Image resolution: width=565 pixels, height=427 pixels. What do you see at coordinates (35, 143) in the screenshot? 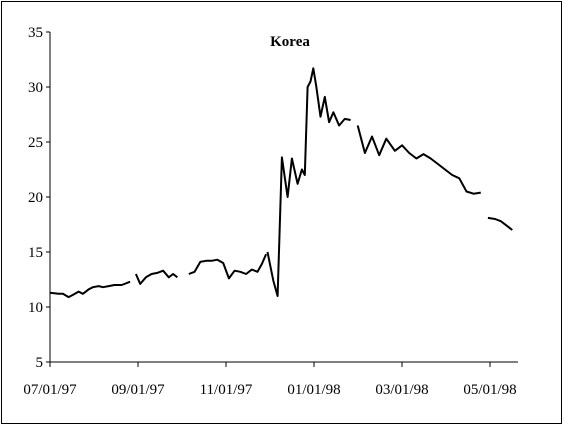
I see `y-tick-label: 25` at bounding box center [35, 143].